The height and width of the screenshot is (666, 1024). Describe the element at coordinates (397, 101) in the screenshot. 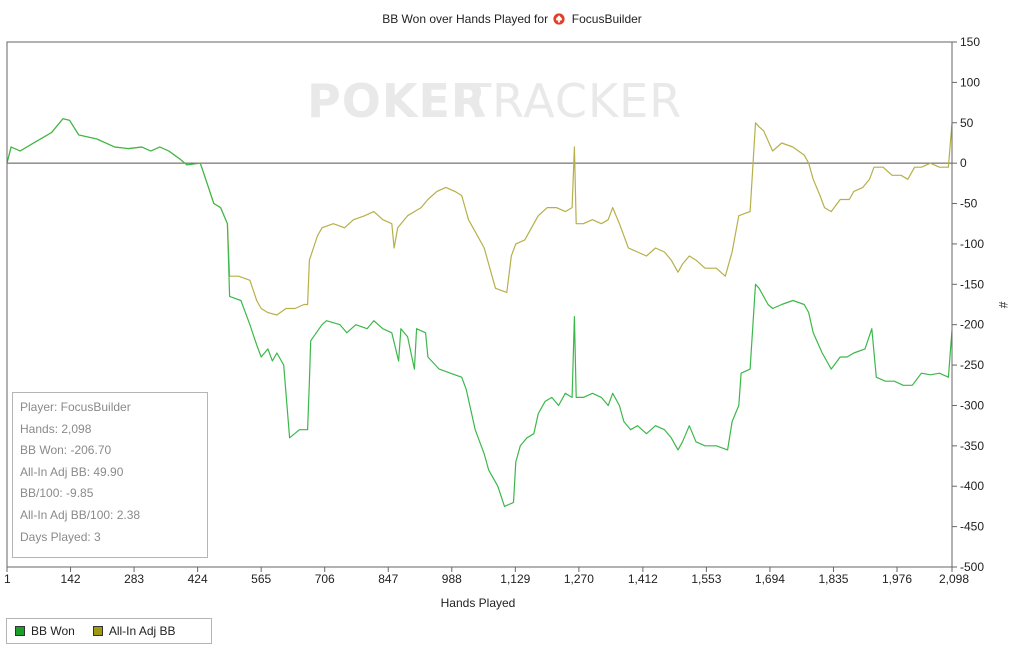

I see `watermark-poker: POKER` at that location.